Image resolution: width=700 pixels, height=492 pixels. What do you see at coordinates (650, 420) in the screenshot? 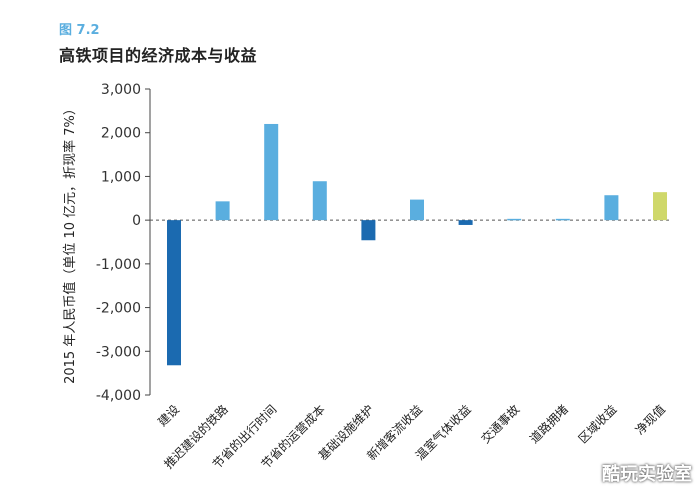
I see `x-category-label: 净现值` at bounding box center [650, 420].